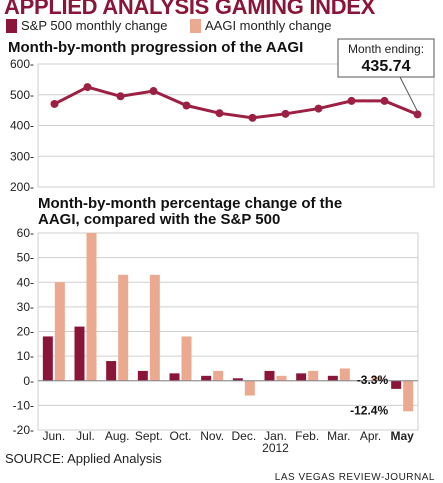 Image resolution: width=443 pixels, height=483 pixels. Describe the element at coordinates (370, 436) in the screenshot. I see `bar-chart-xtick-label: Apr.` at that location.